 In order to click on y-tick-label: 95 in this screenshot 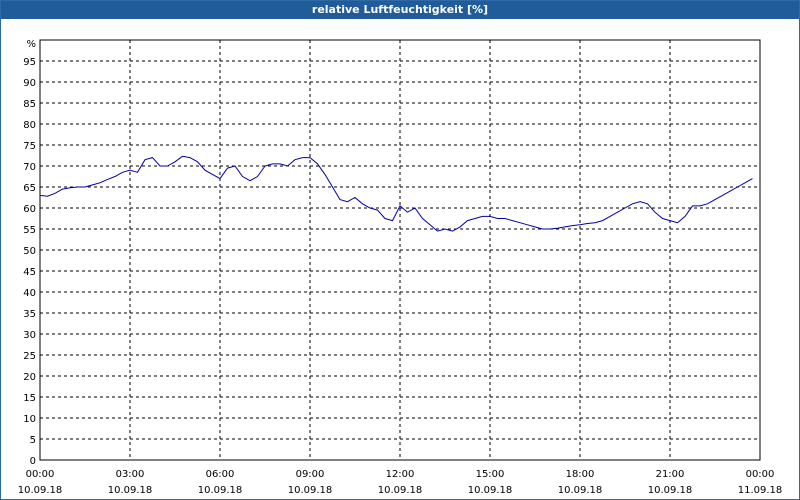, I will do `click(29, 62)`.